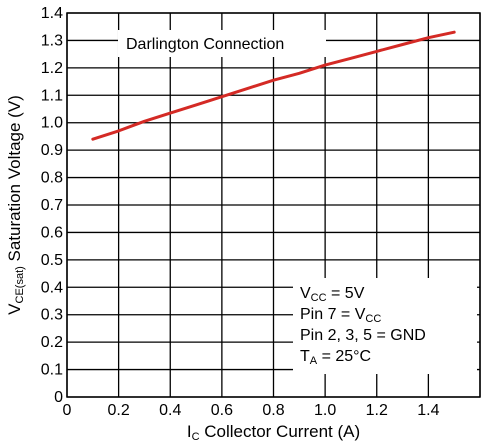  Describe the element at coordinates (52, 178) in the screenshot. I see `y-tick-label: 0.8` at that location.